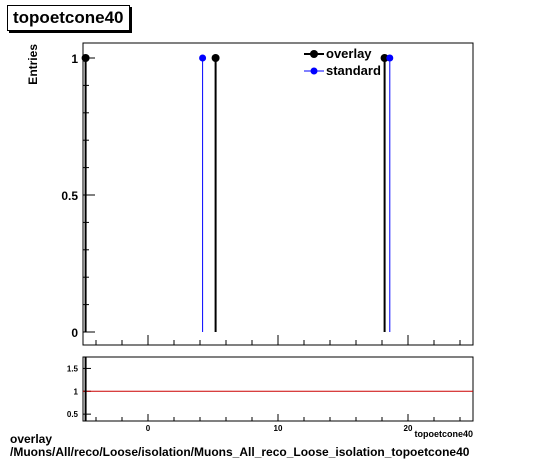 Image resolution: width=546 pixels, height=462 pixels. Describe the element at coordinates (33, 64) in the screenshot. I see `y-axis-title: Entries` at that location.